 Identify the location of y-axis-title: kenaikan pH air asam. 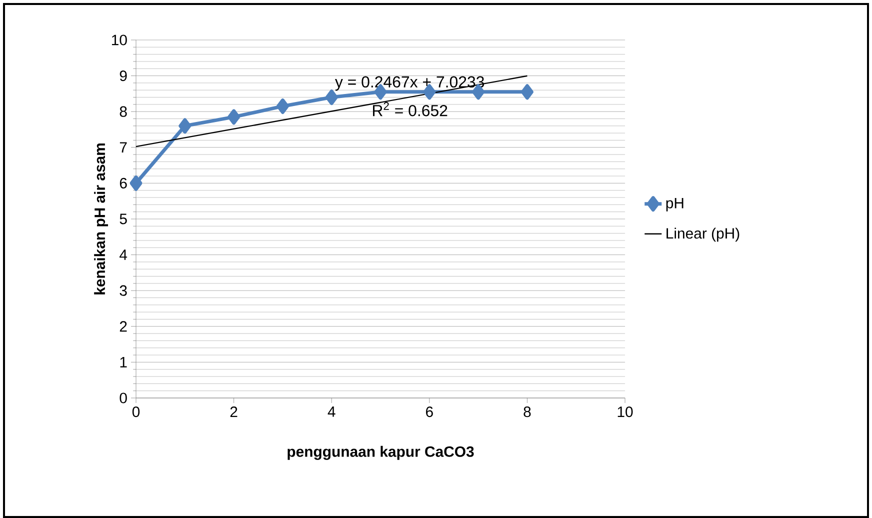
(101, 219).